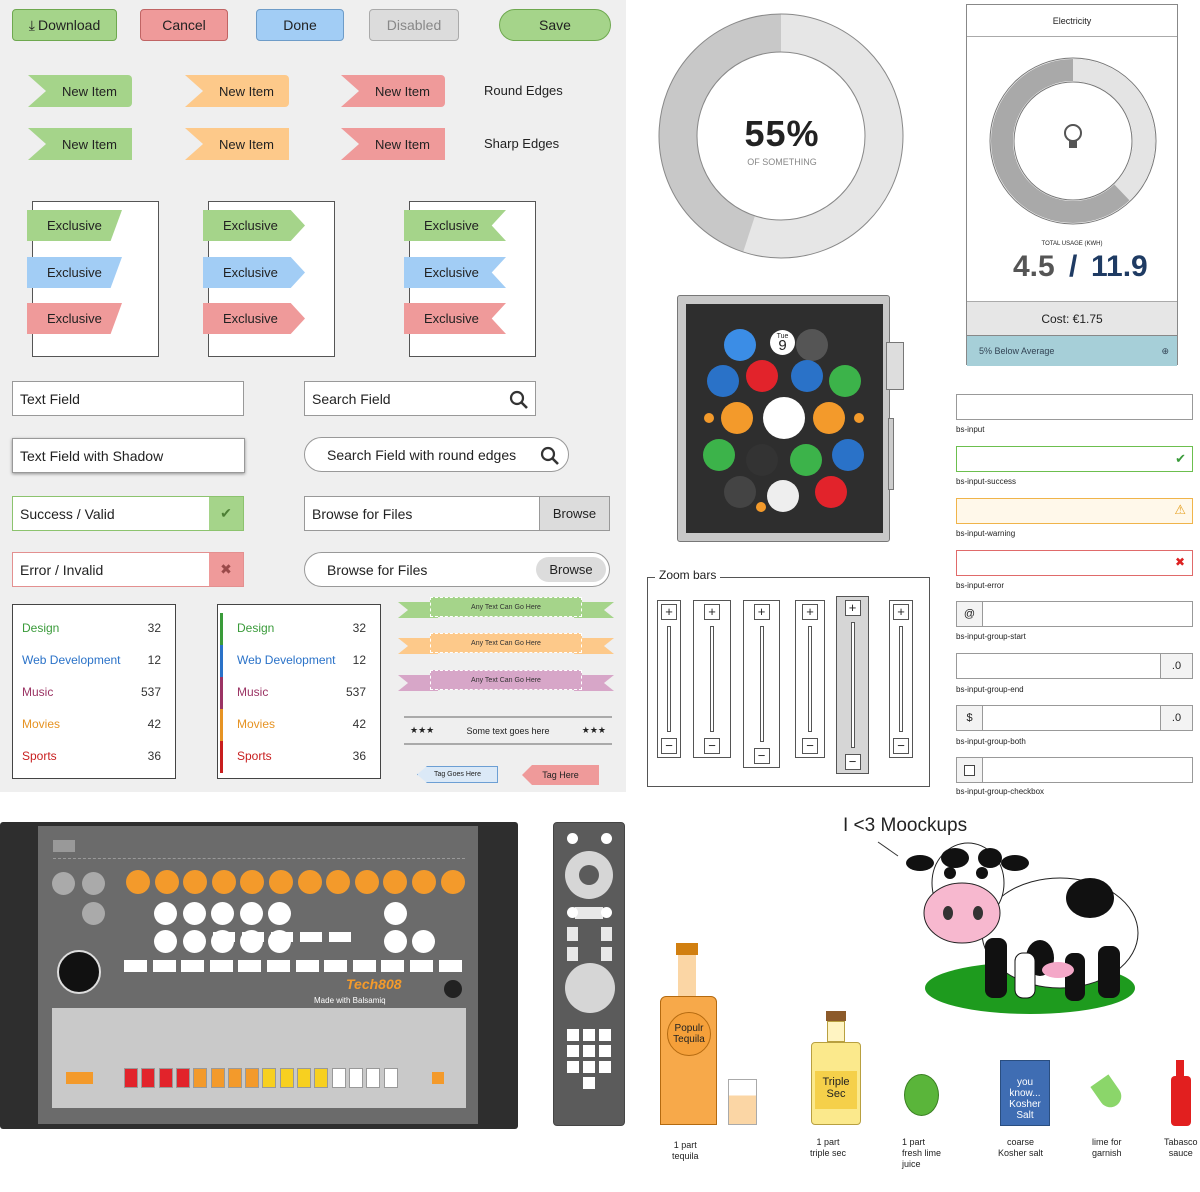  I want to click on music-app-icon, so click(762, 376).